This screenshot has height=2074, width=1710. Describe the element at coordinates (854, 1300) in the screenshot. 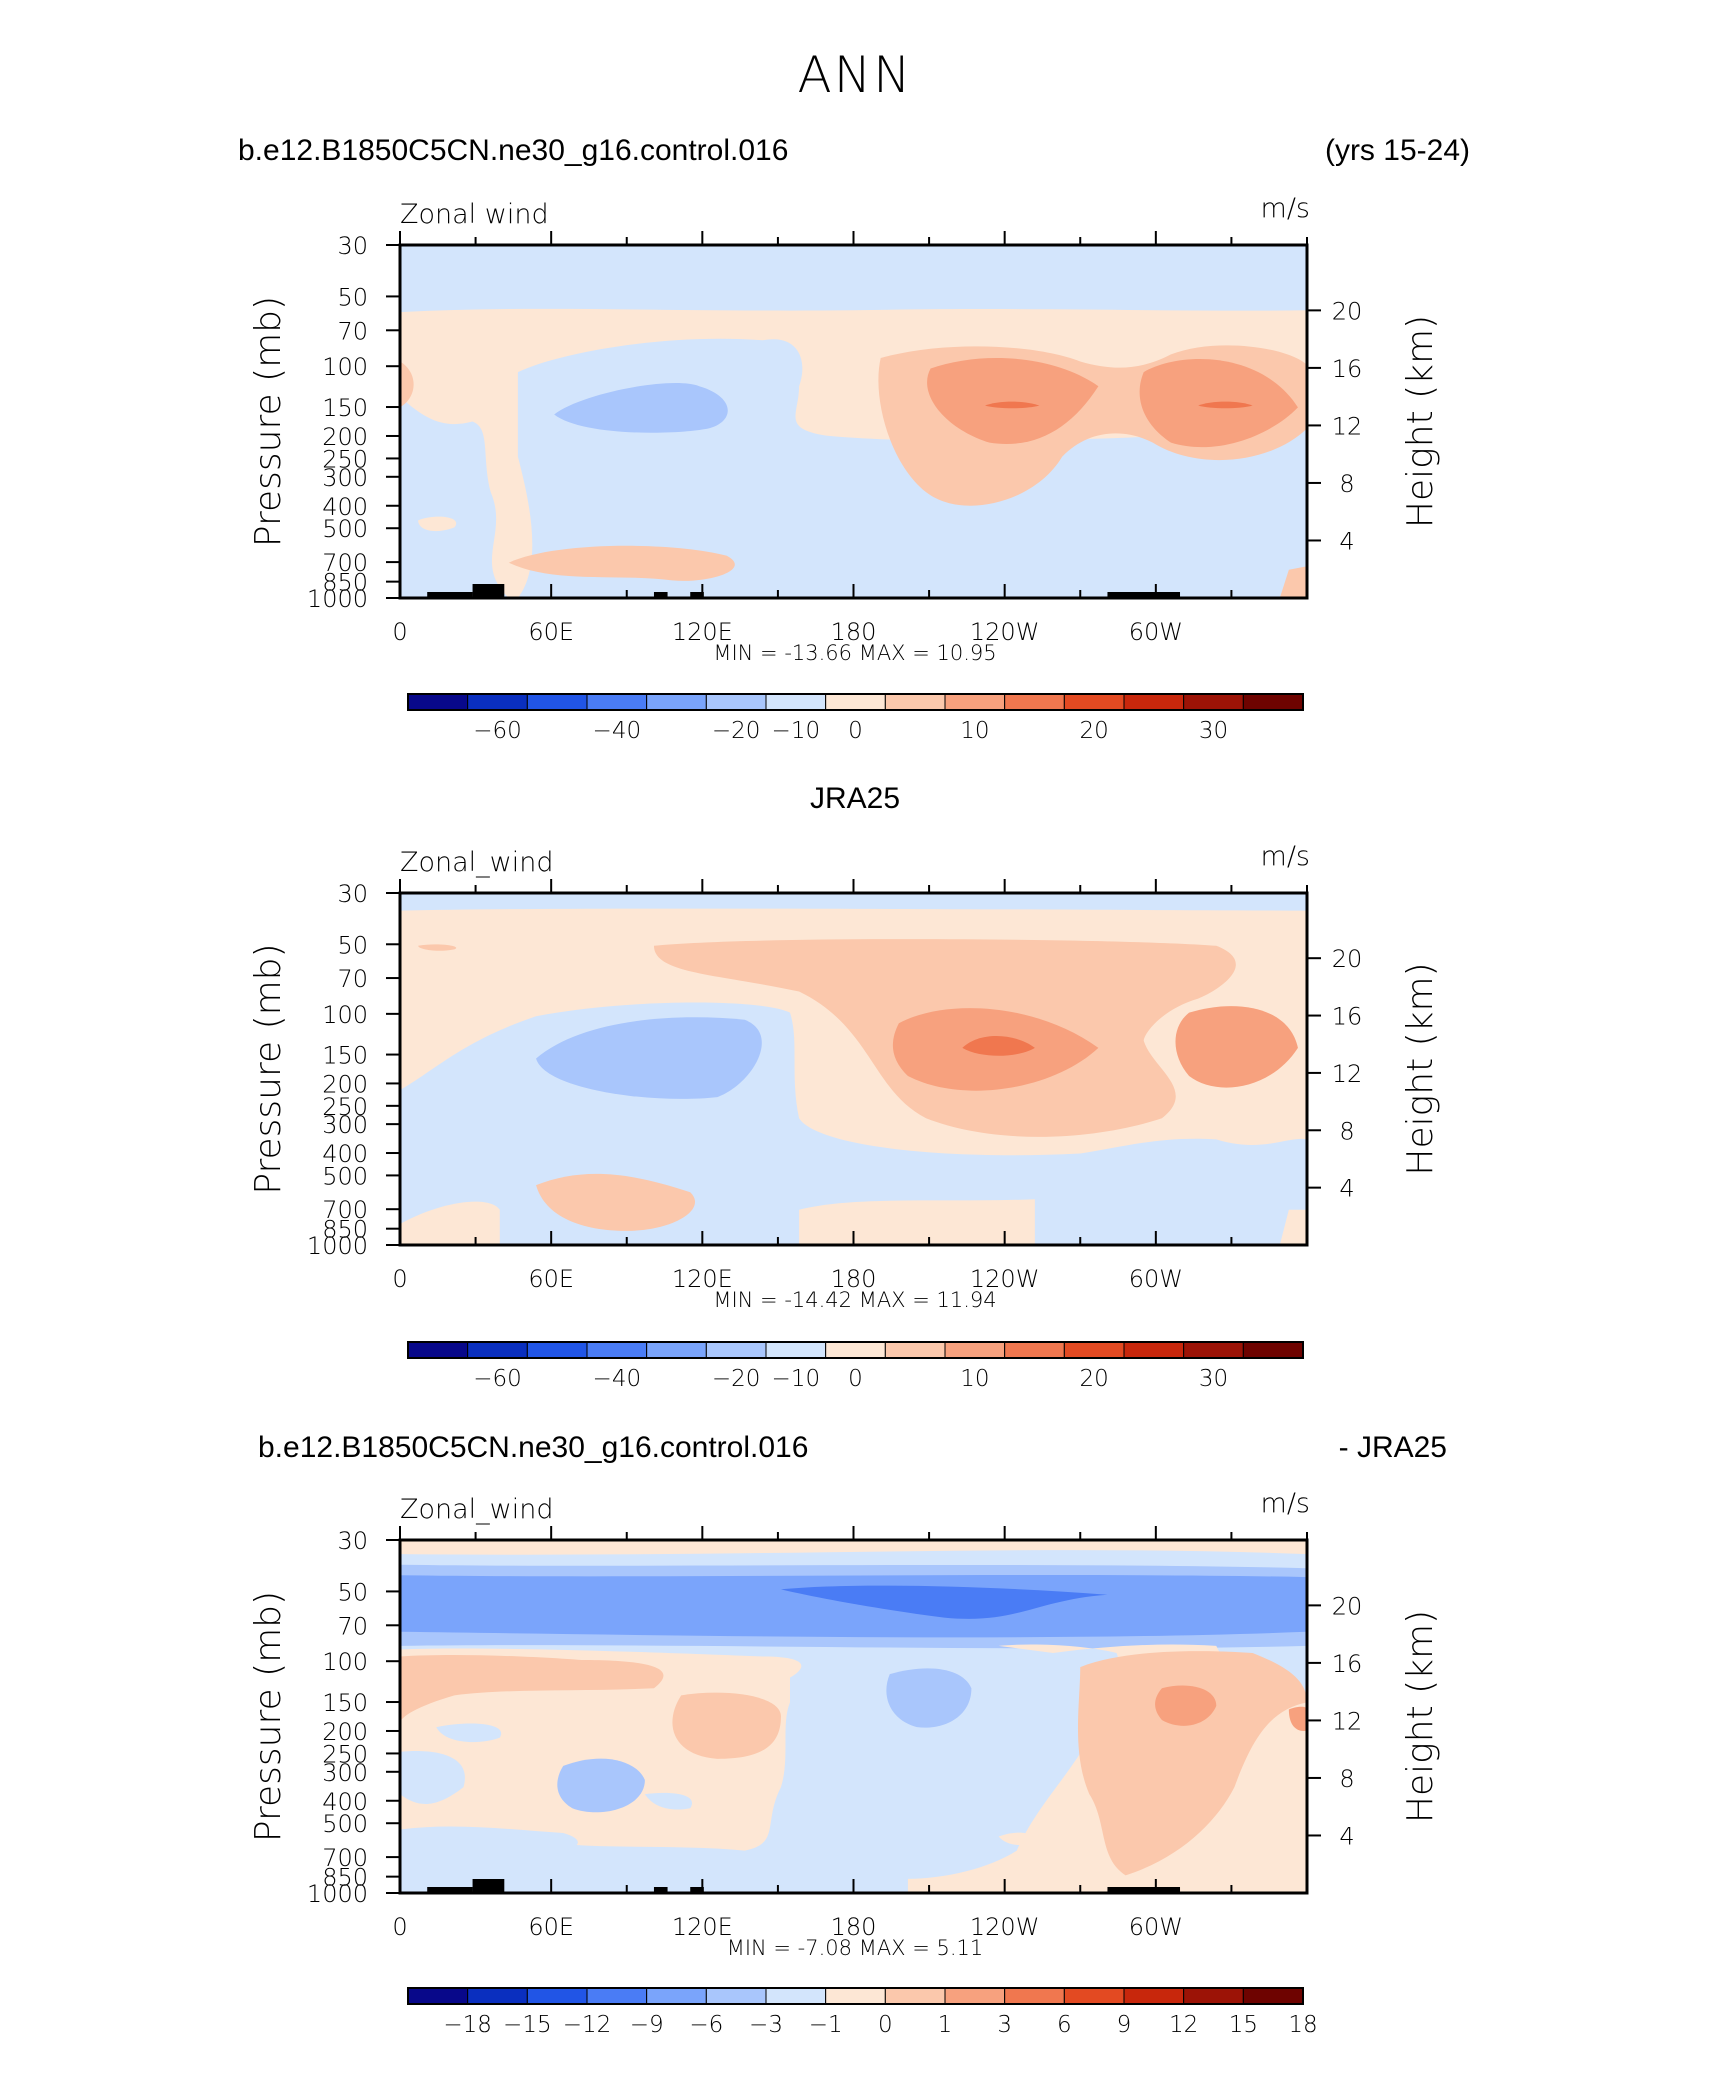

I see `min-max-stats: MIN = -14.42 MAX = 11.94` at that location.